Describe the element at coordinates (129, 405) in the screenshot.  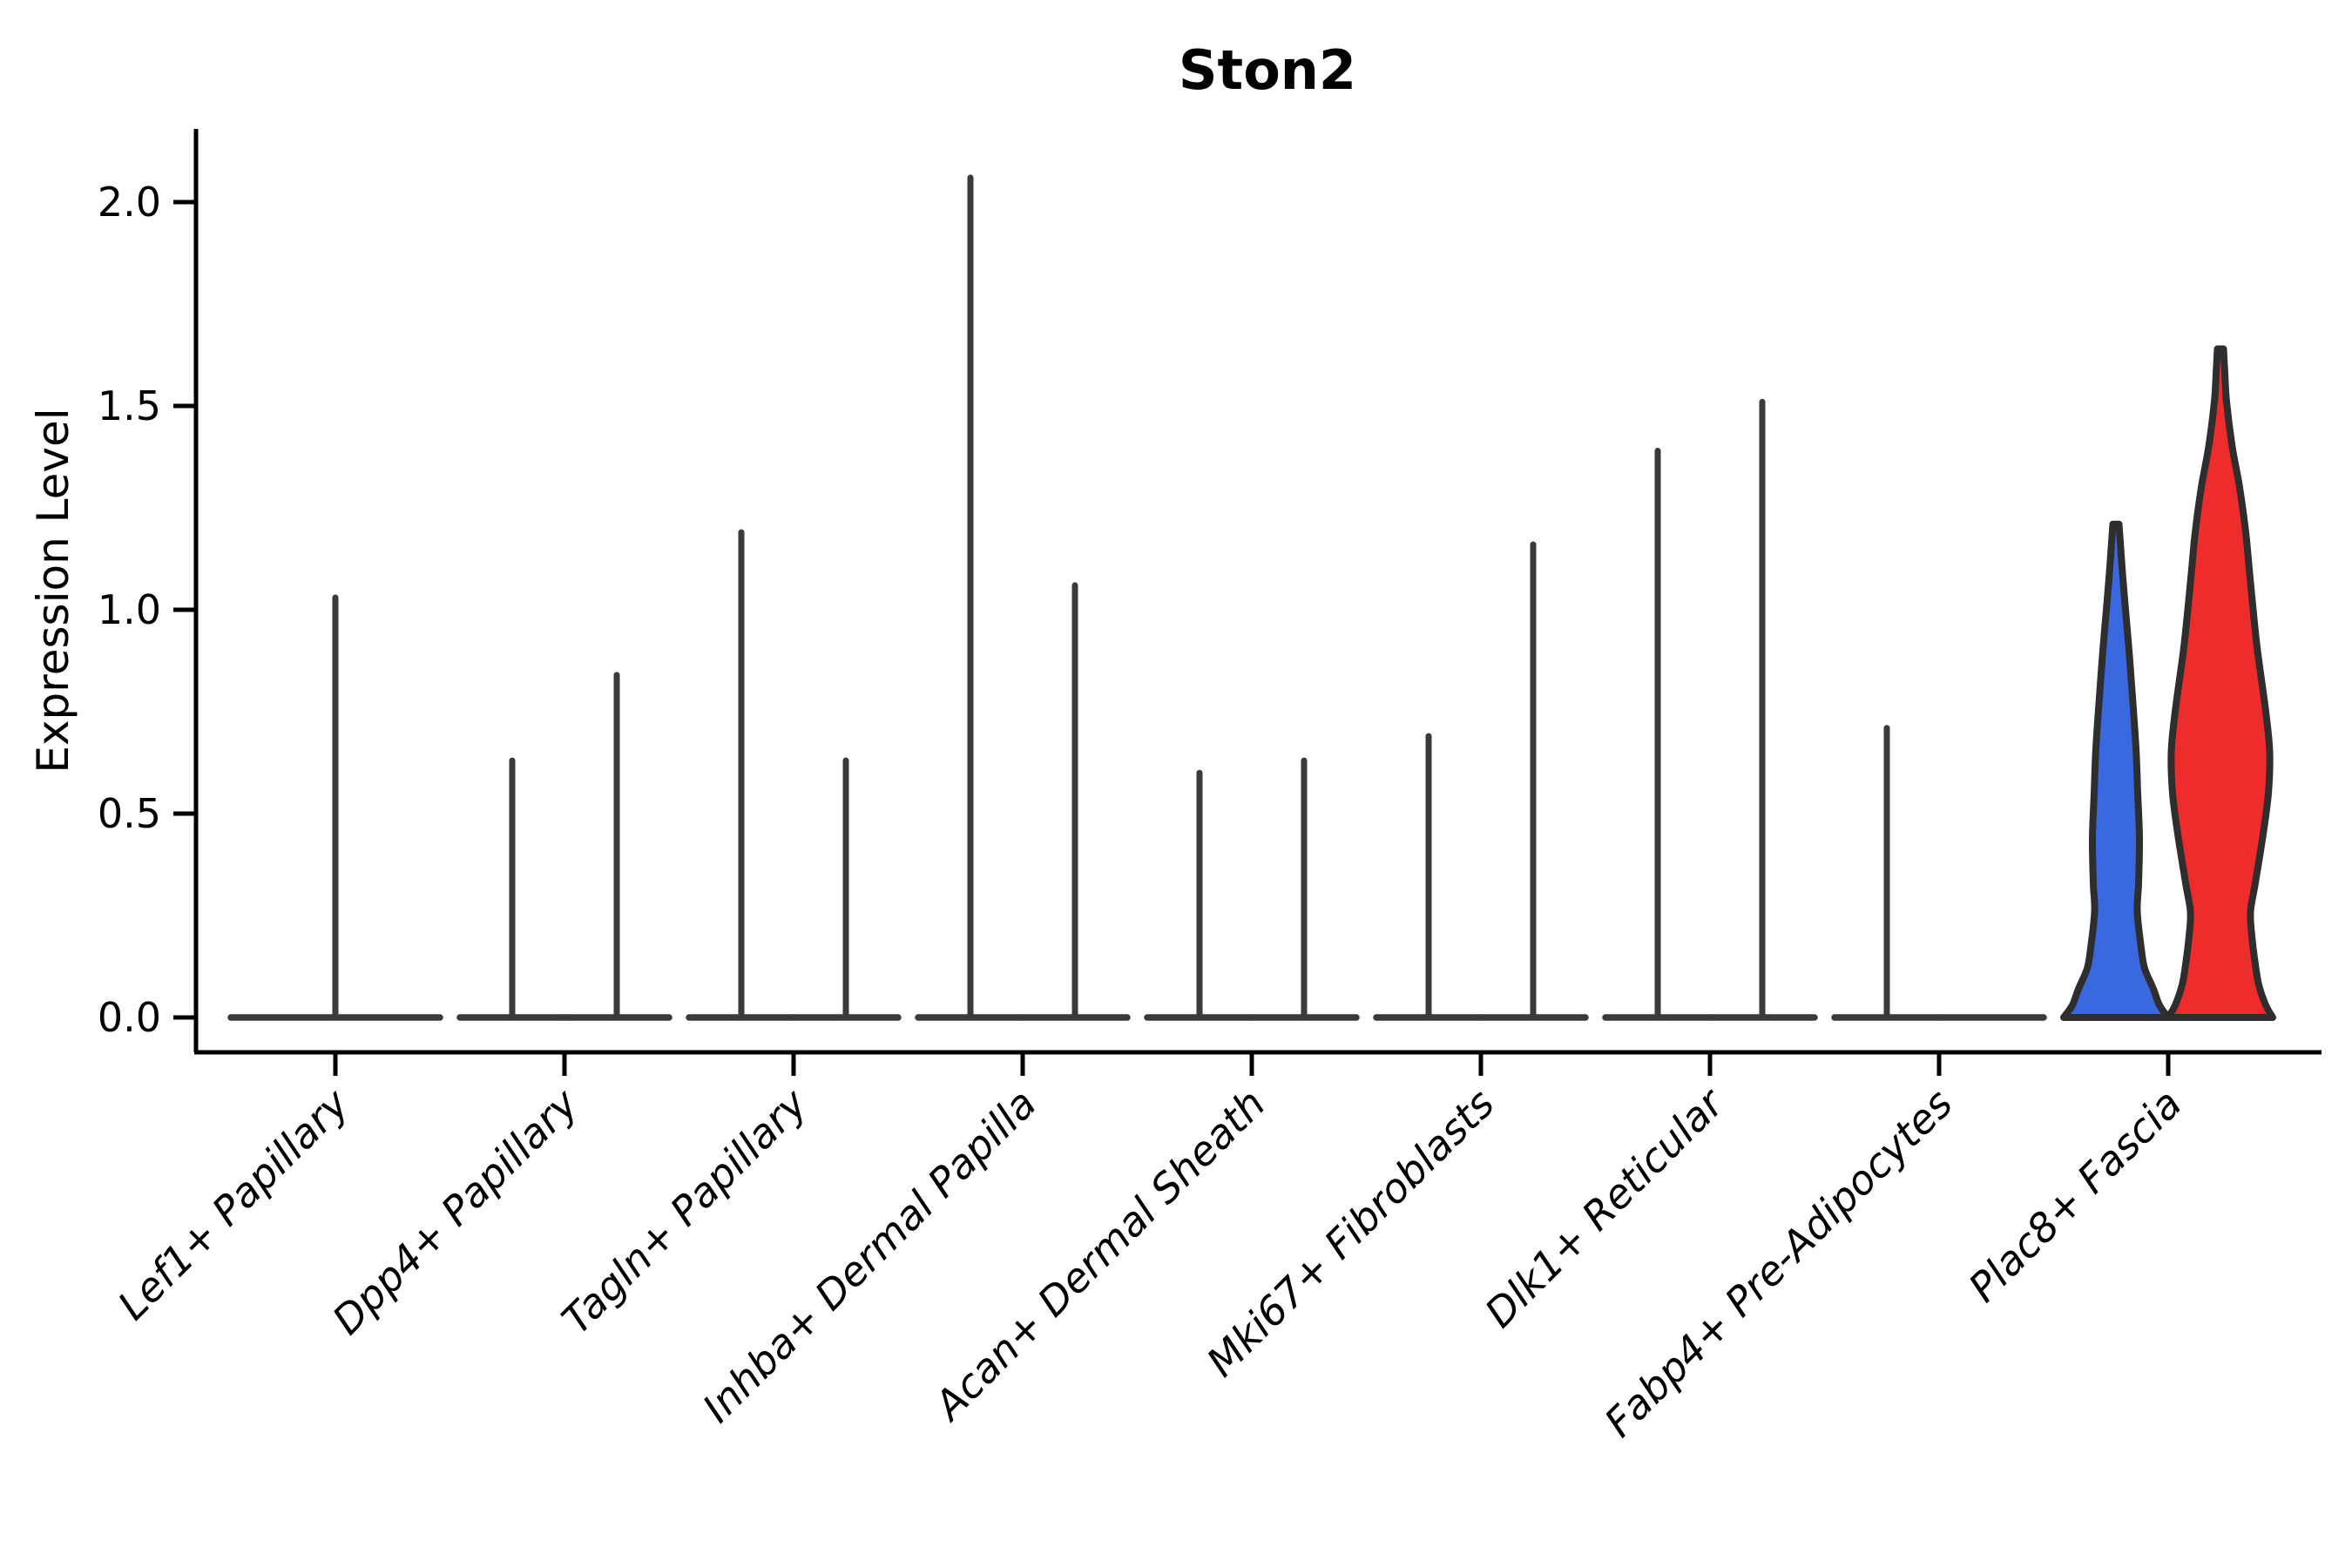
I see `y-tick-label: 1.5` at that location.